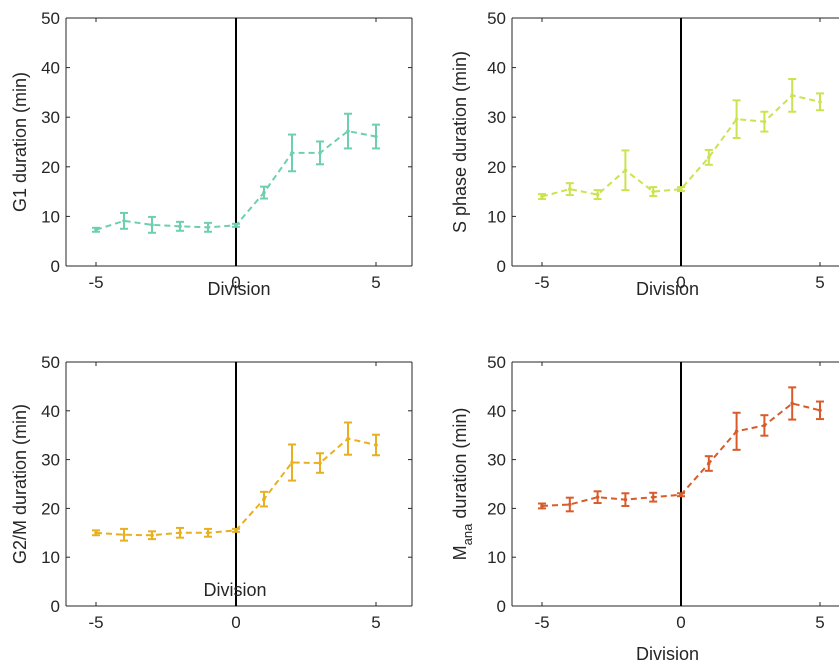  What do you see at coordinates (20, 484) in the screenshot?
I see `y-axis-title: G2/M duration (min)` at bounding box center [20, 484].